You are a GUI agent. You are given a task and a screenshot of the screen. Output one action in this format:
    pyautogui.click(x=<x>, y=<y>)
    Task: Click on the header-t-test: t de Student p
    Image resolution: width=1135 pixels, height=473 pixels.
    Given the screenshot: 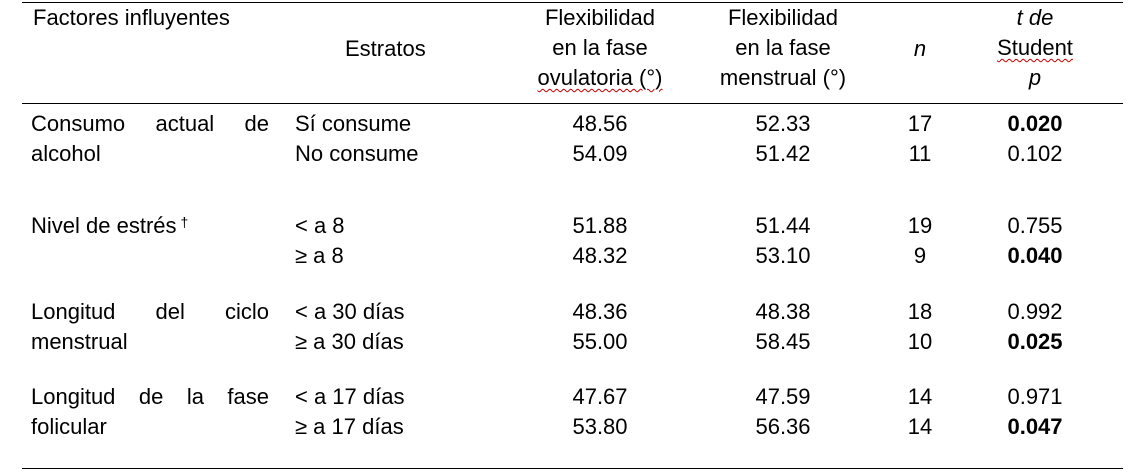 What is the action you would take?
    pyautogui.click(x=1035, y=48)
    